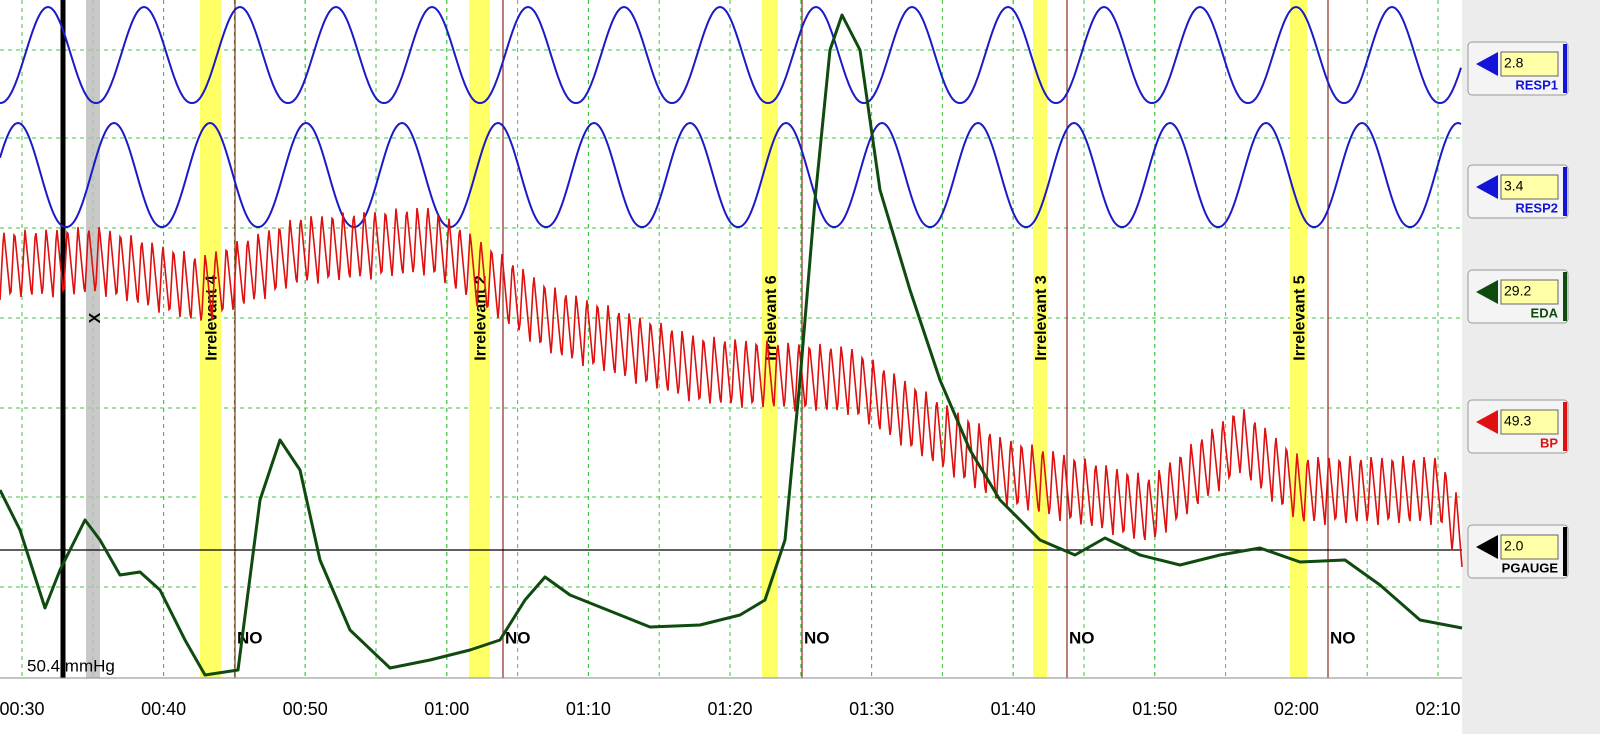 The width and height of the screenshot is (1600, 734). Describe the element at coordinates (1154, 709) in the screenshot. I see `time-label: 01:50` at that location.